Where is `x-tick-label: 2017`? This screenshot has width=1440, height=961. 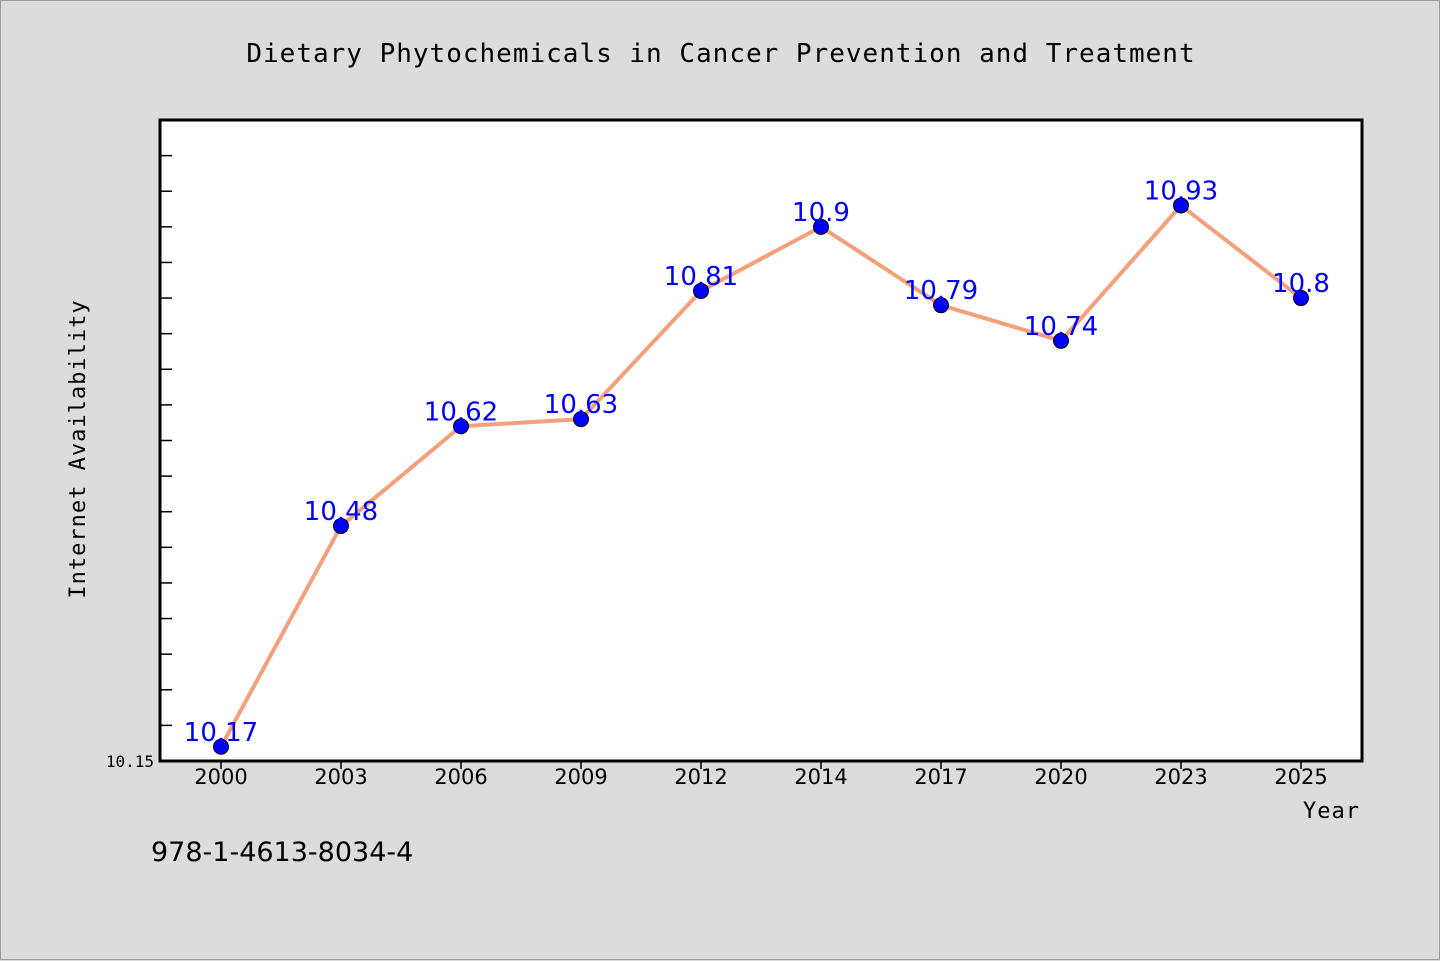 x-tick-label: 2017 is located at coordinates (940, 777).